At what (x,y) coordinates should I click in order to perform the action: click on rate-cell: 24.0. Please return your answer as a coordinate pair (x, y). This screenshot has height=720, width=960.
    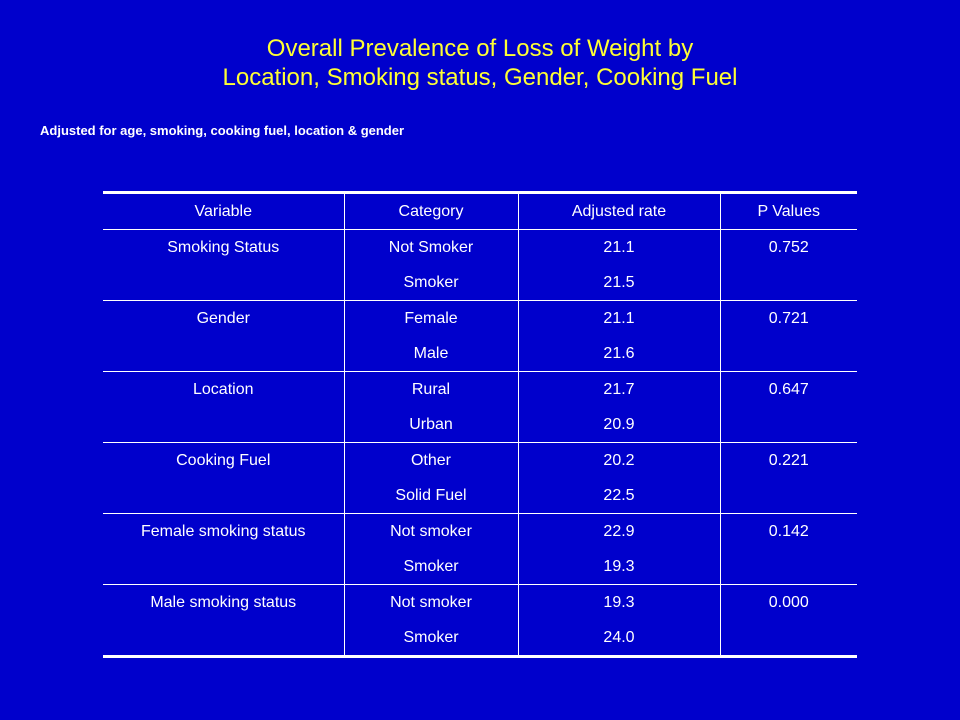
    Looking at the image, I should click on (618, 638).